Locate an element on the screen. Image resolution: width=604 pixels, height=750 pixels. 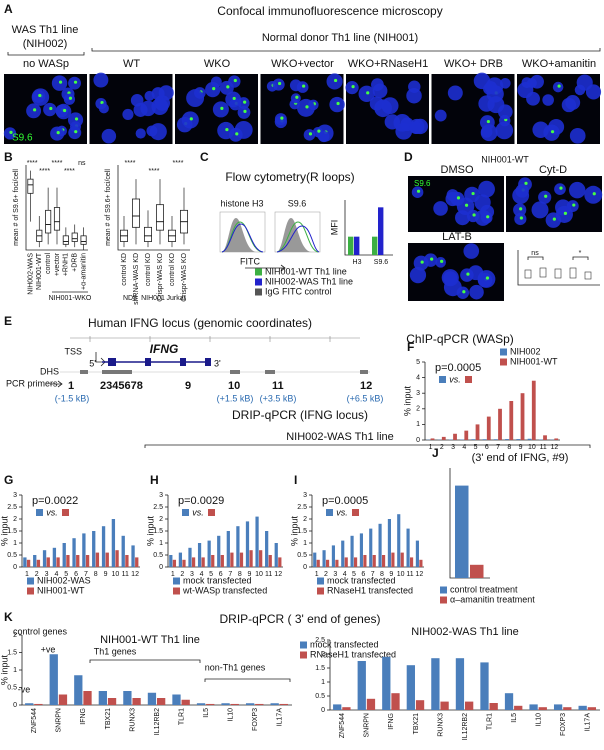
y-tick-label: 1.5 is located at coordinates (158, 531).